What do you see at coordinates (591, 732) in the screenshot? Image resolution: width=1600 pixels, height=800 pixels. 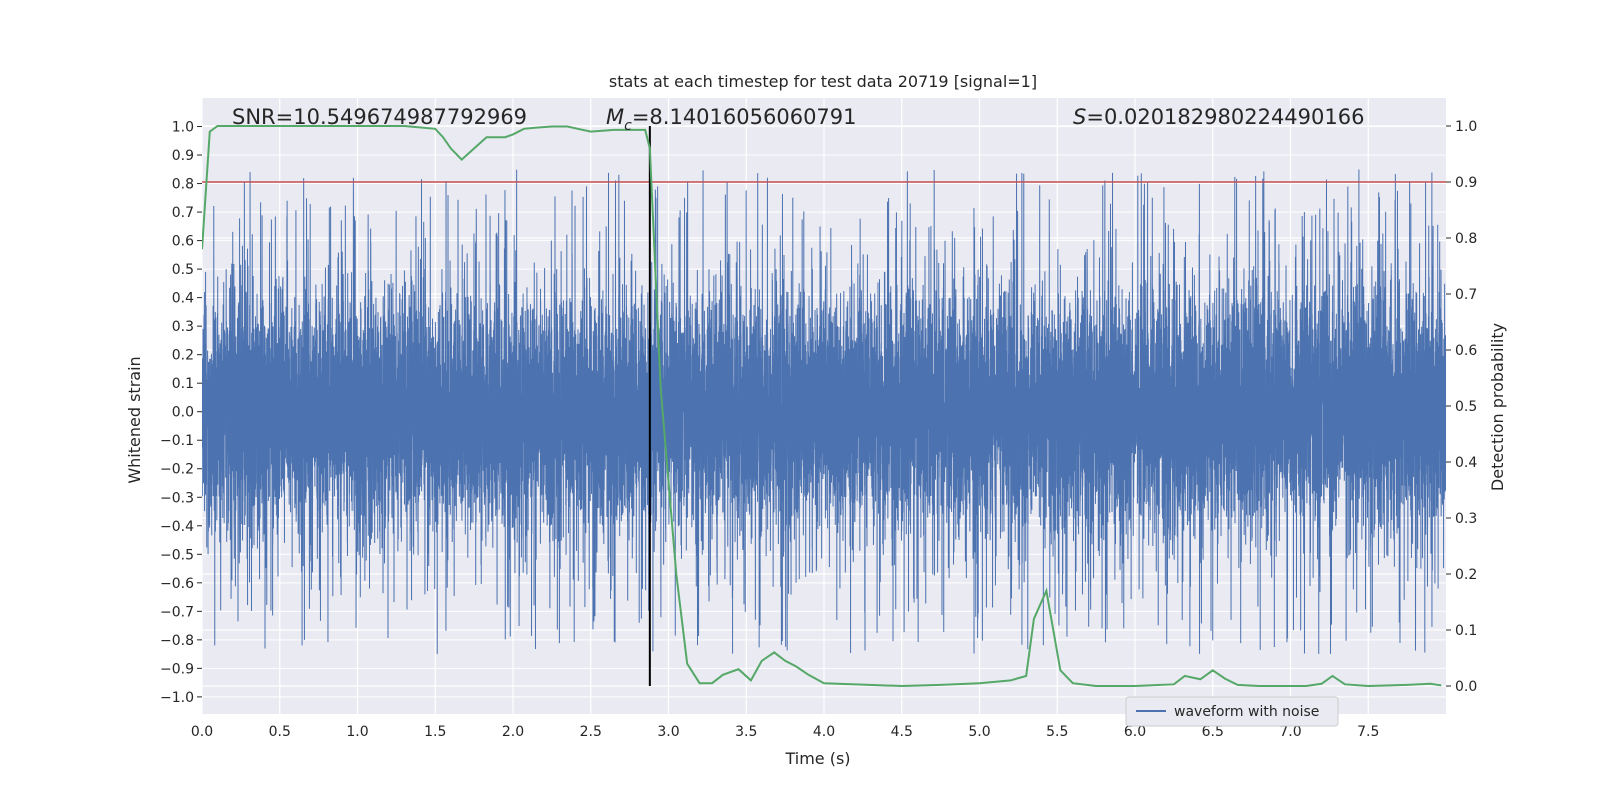 I see `x-tick-label: 2.5` at bounding box center [591, 732].